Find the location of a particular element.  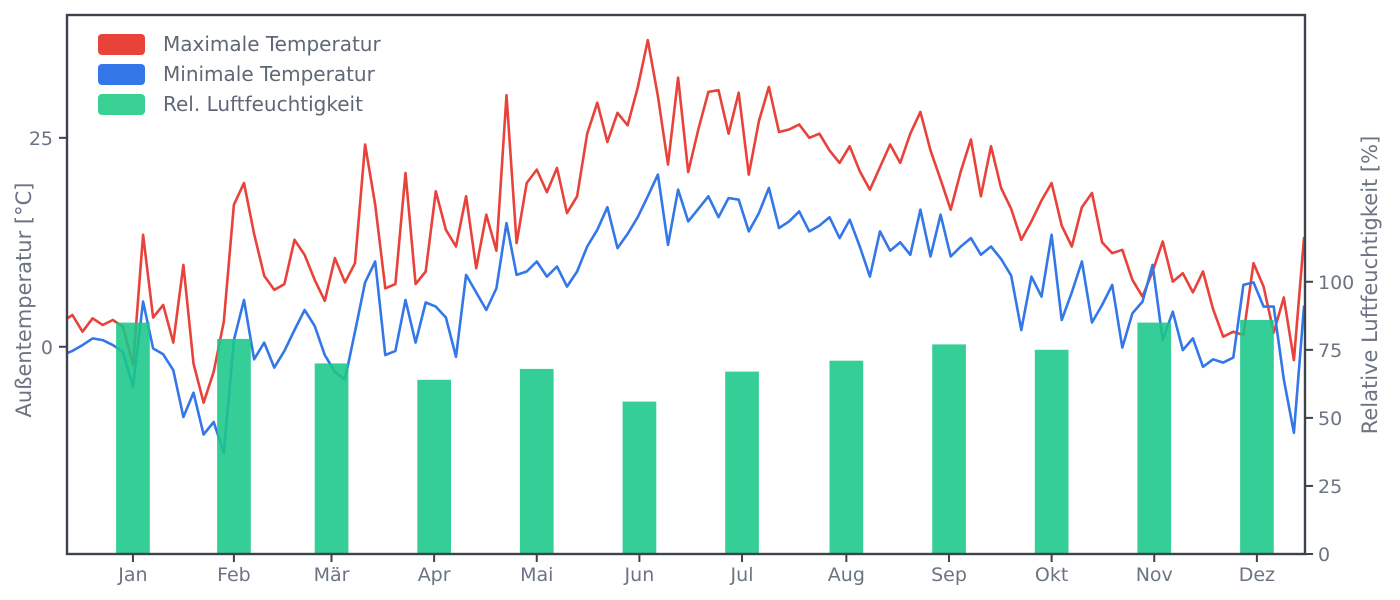

humidity-bar-jun is located at coordinates (639, 477).